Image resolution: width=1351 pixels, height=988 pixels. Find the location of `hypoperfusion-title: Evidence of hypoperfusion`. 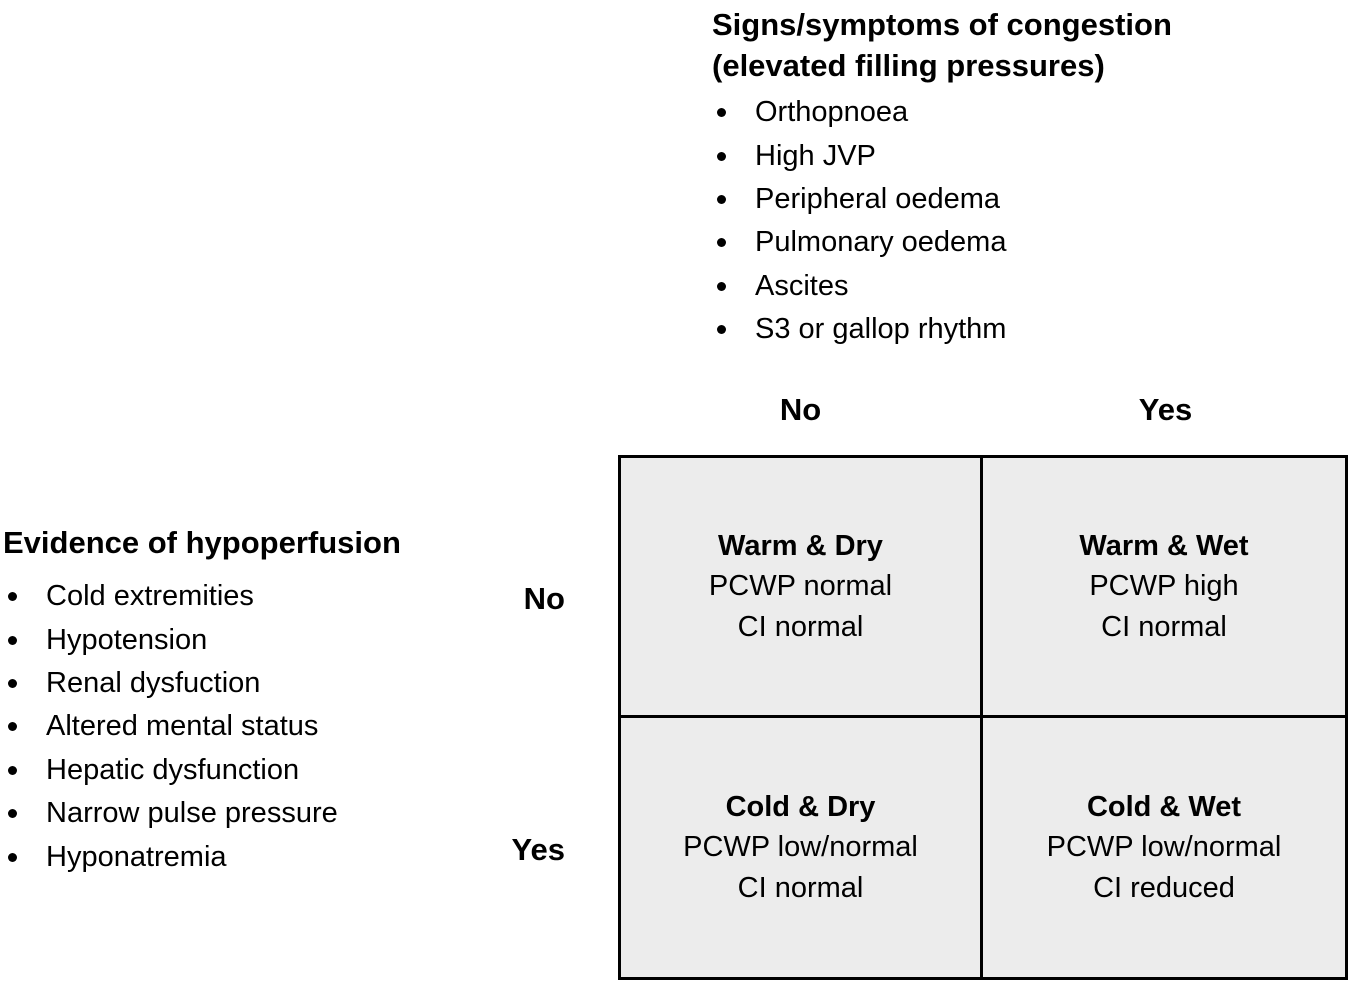

hypoperfusion-title: Evidence of hypoperfusion is located at coordinates (202, 542).